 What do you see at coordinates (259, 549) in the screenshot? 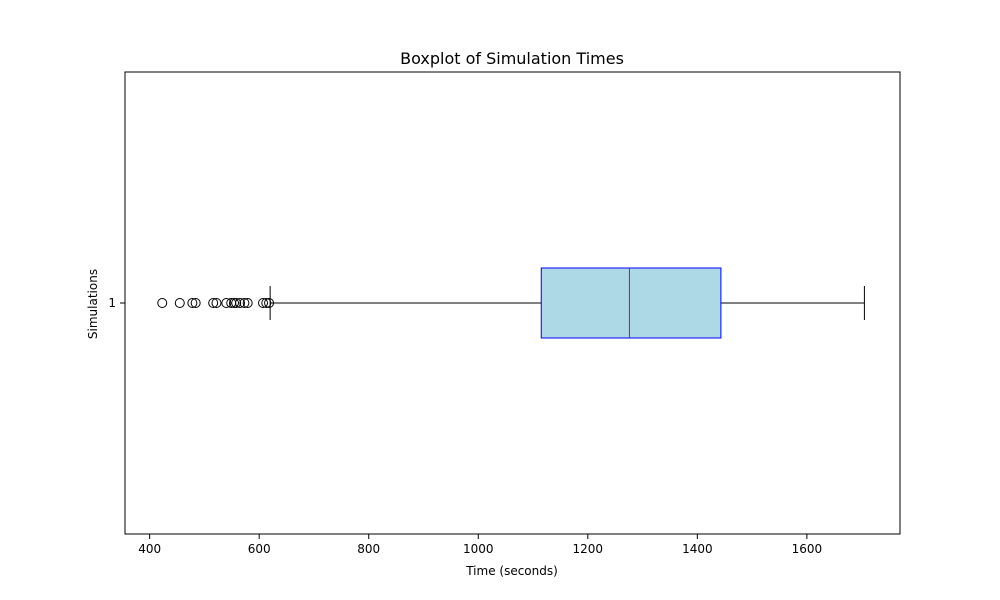
I see `x-tick-label: 600` at bounding box center [259, 549].